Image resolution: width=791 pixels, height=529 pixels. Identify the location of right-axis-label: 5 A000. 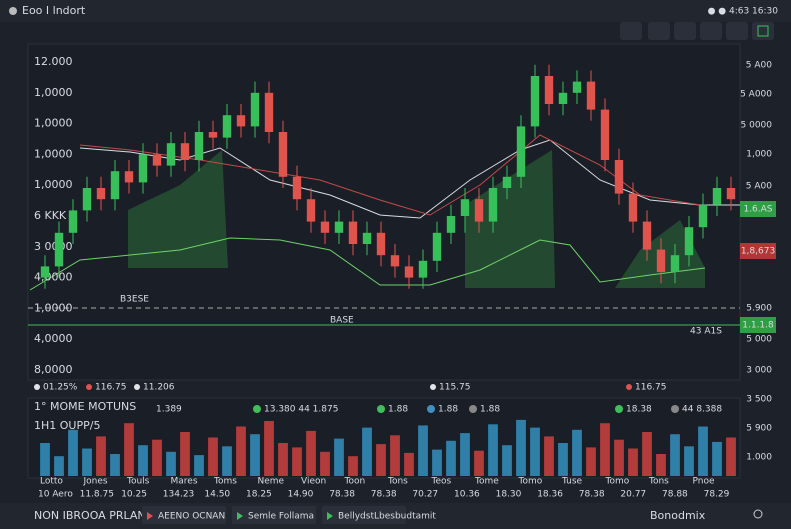
(756, 95).